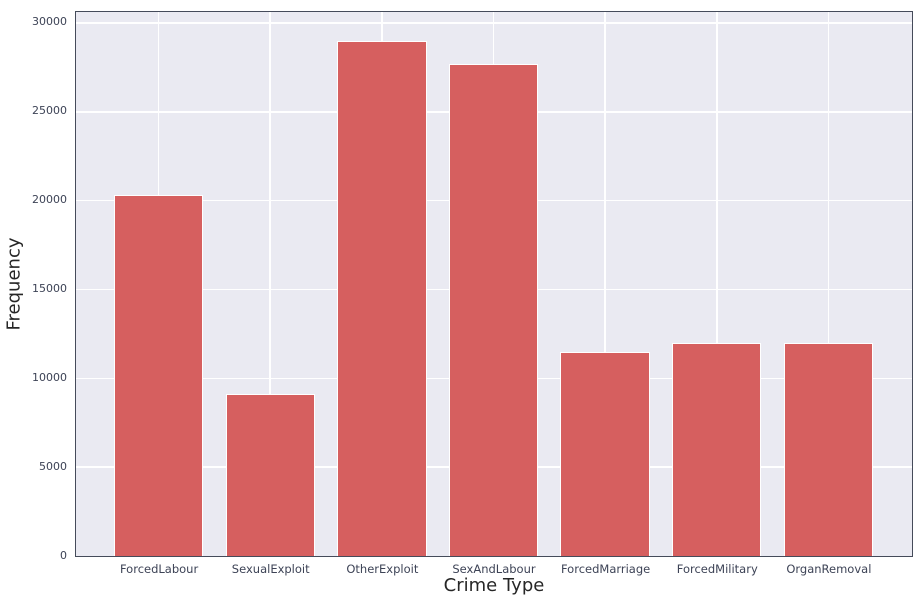 The image size is (924, 606). I want to click on y-tick-label: 0, so click(63, 555).